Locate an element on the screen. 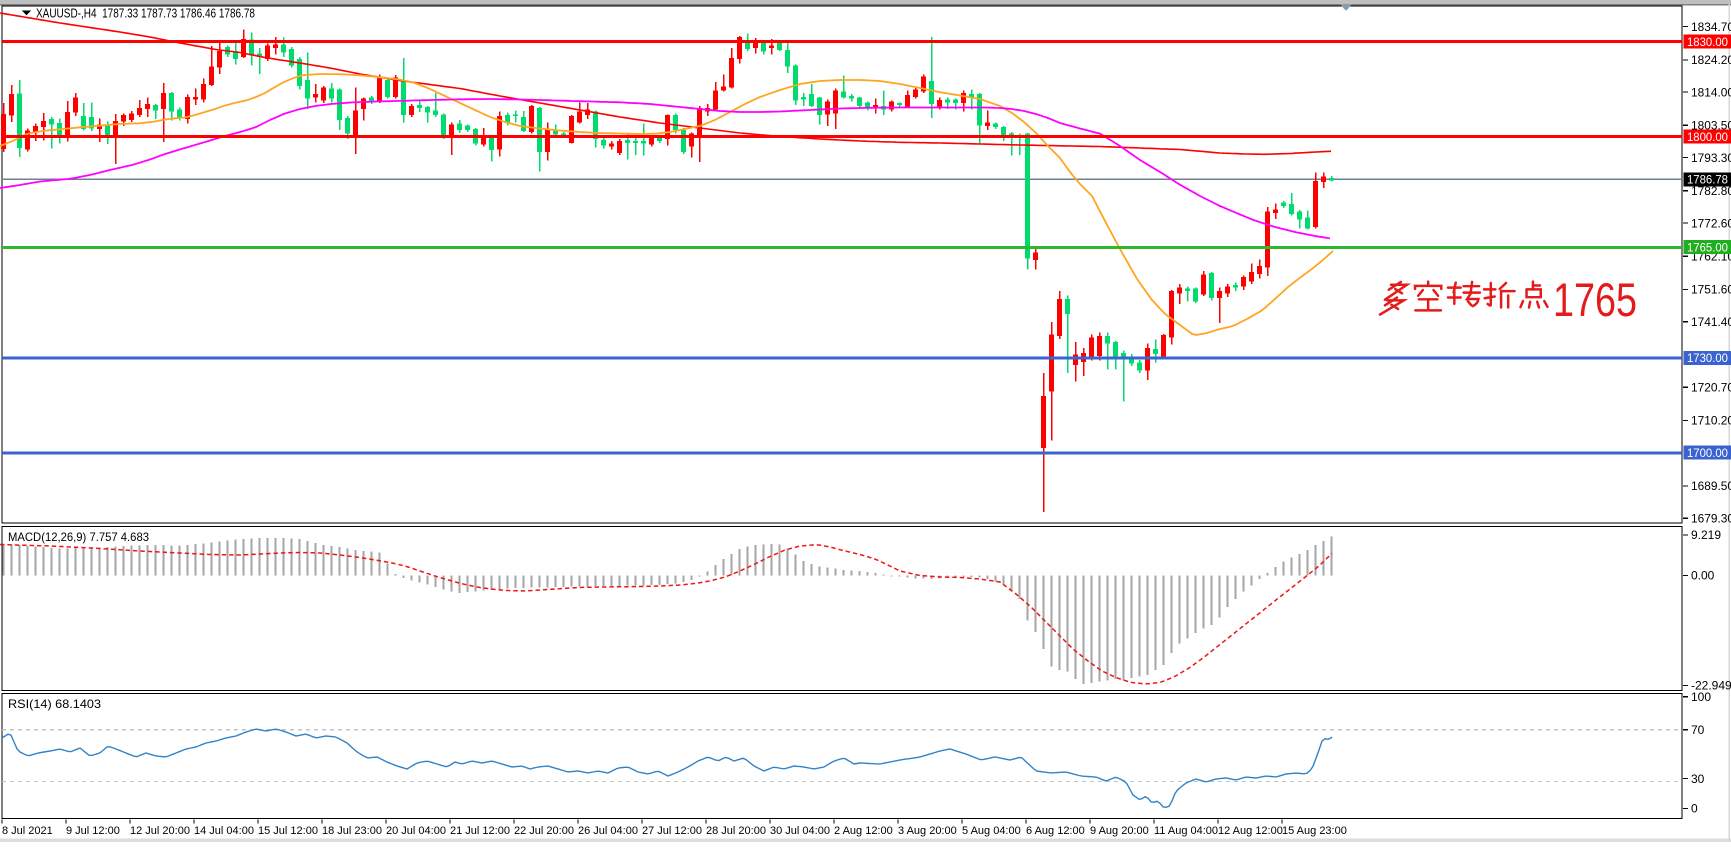 This screenshot has height=847, width=1731. svg-text: 3 Aug 20:00 is located at coordinates (927, 831).